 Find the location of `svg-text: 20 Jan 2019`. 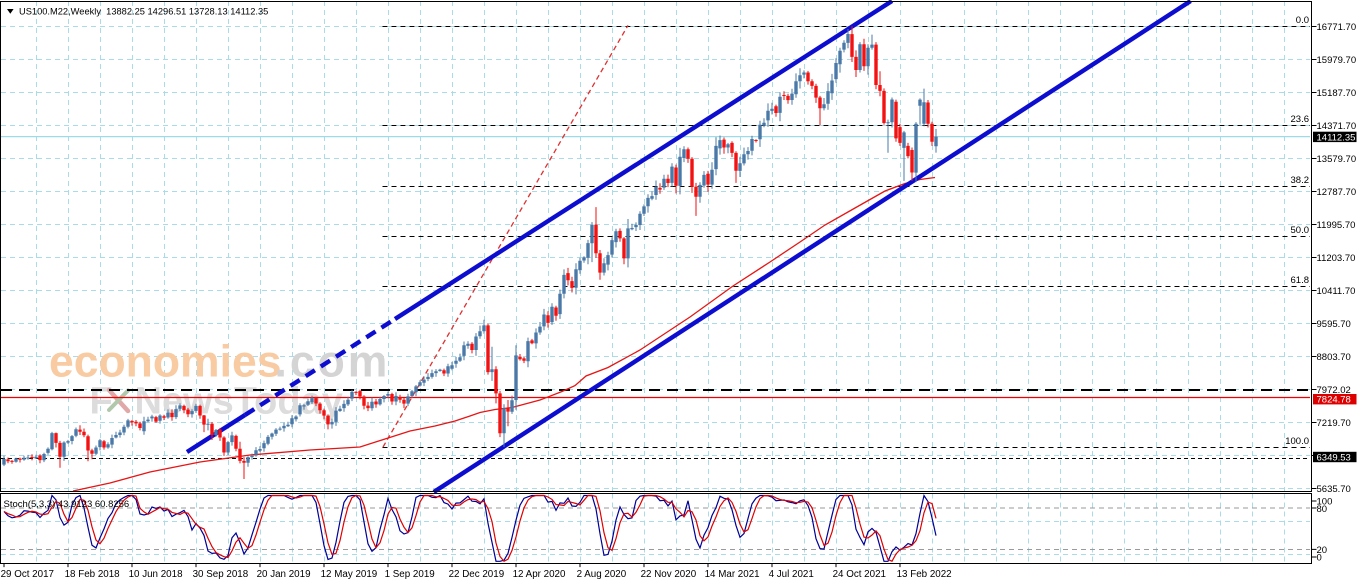

svg-text: 20 Jan 2019 is located at coordinates (284, 574).